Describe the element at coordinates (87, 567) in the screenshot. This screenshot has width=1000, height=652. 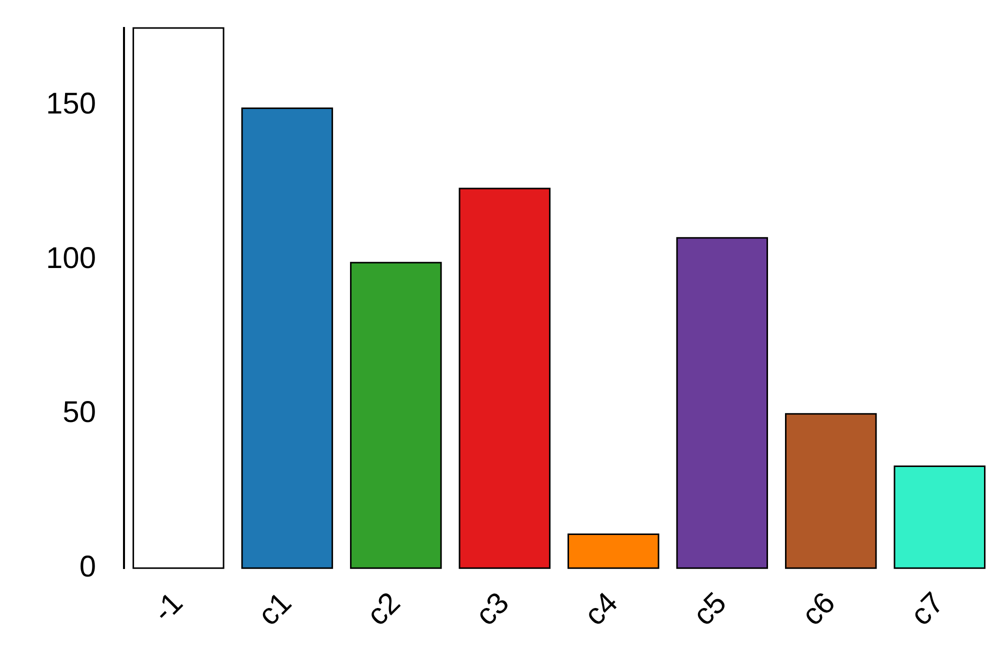
I see `y-tick-label: 0` at that location.